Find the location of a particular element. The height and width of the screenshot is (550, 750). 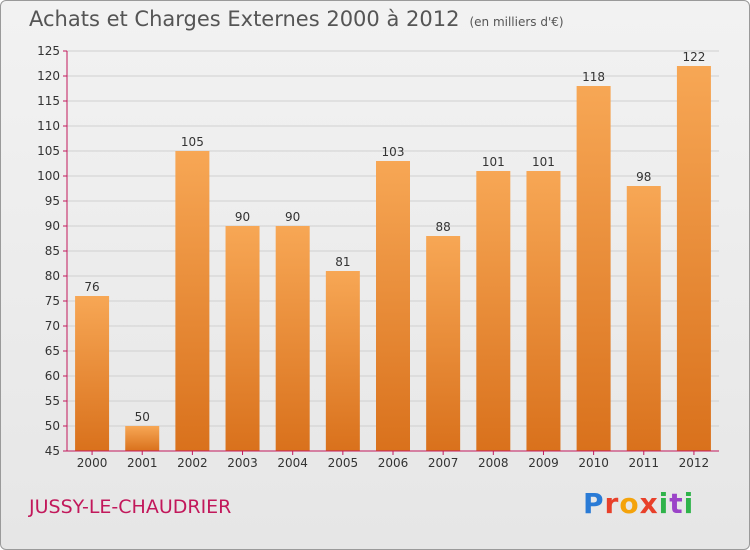

x-tick-label: 2005 is located at coordinates (343, 463).